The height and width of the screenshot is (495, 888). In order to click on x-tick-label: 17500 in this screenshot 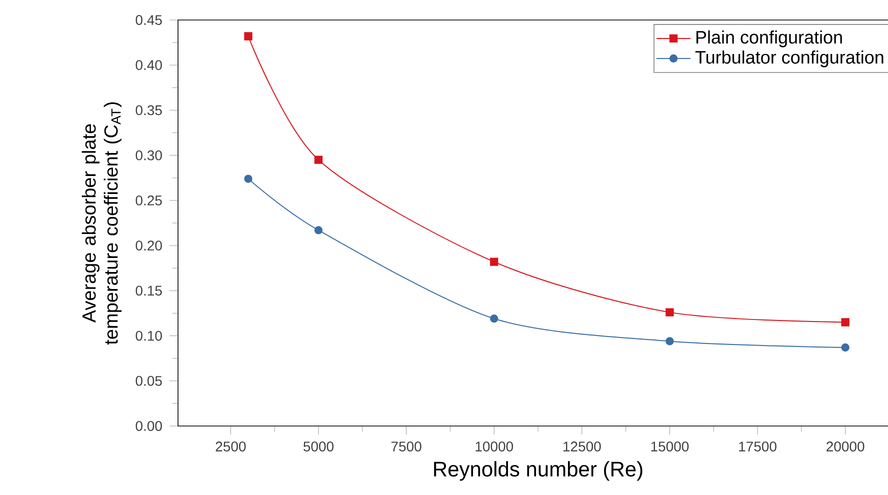, I will do `click(757, 447)`.